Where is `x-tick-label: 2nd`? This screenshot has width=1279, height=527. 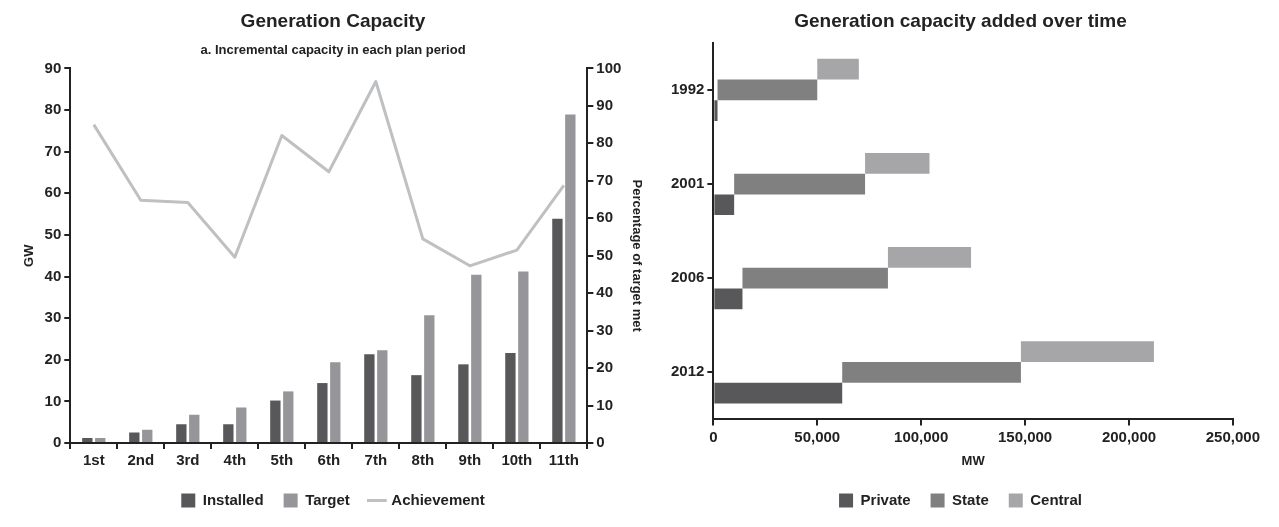
x-tick-label: 2nd is located at coordinates (141, 460).